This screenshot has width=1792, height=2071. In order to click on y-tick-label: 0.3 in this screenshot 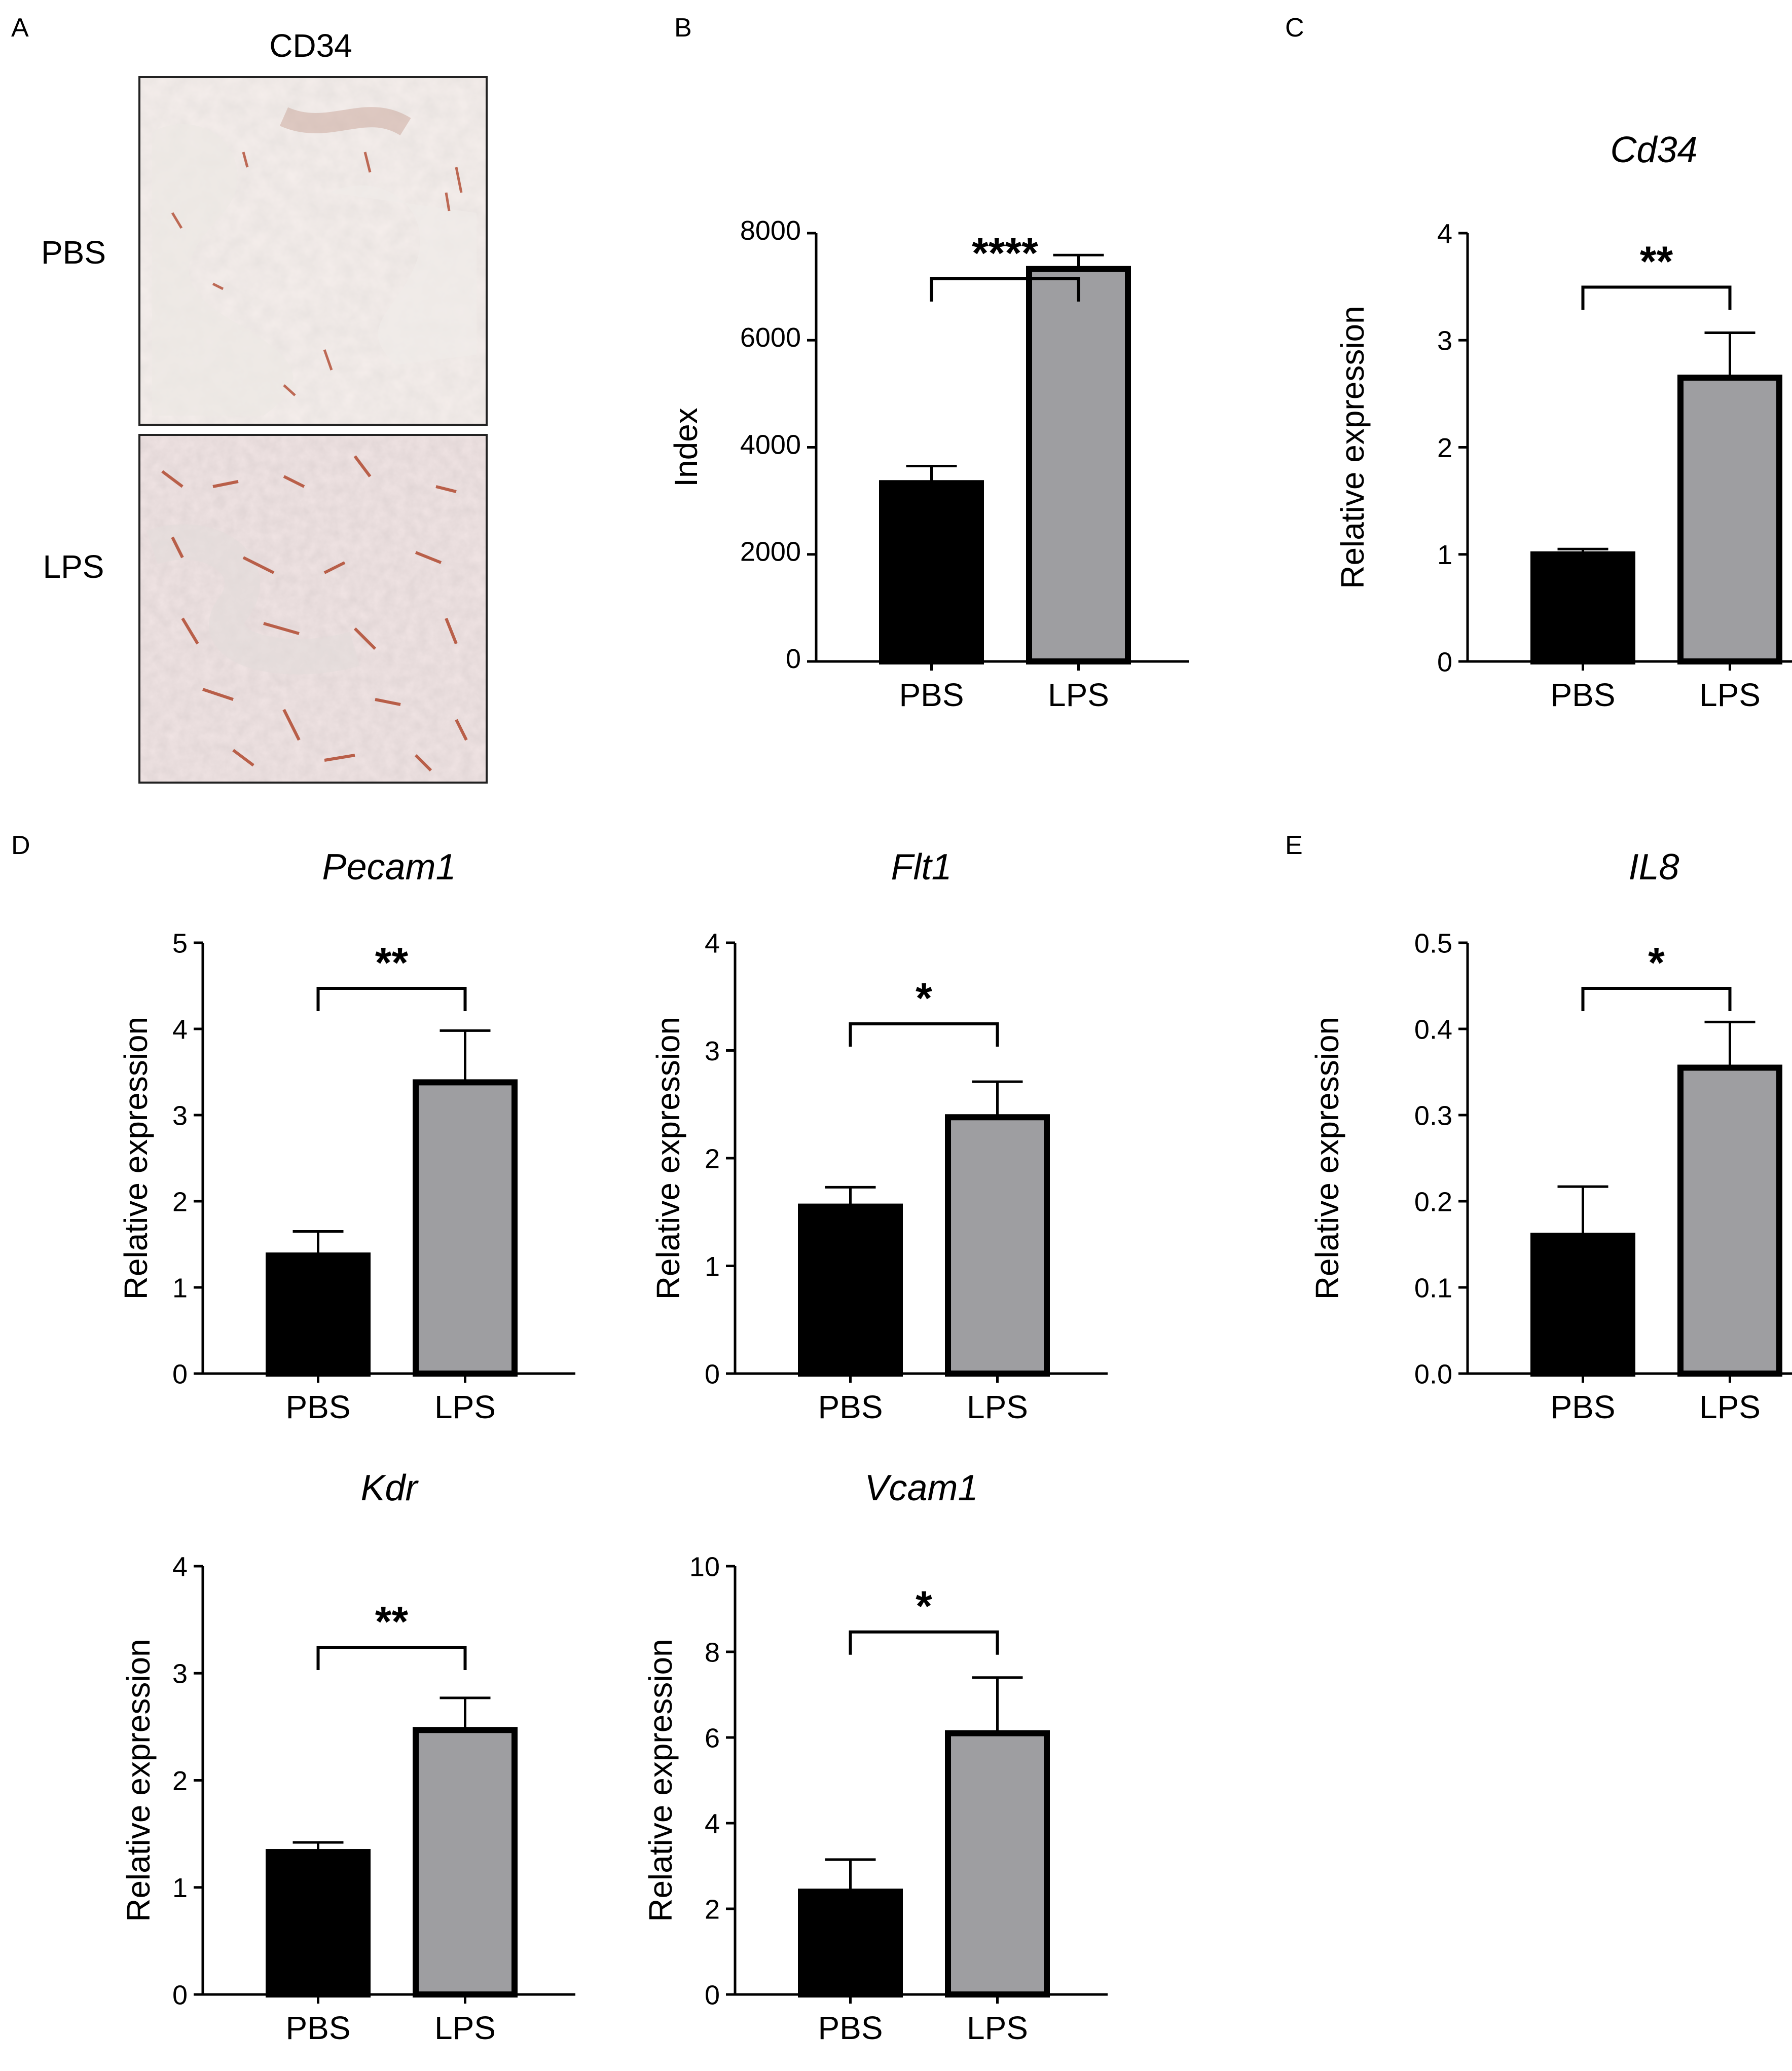, I will do `click(1433, 1115)`.